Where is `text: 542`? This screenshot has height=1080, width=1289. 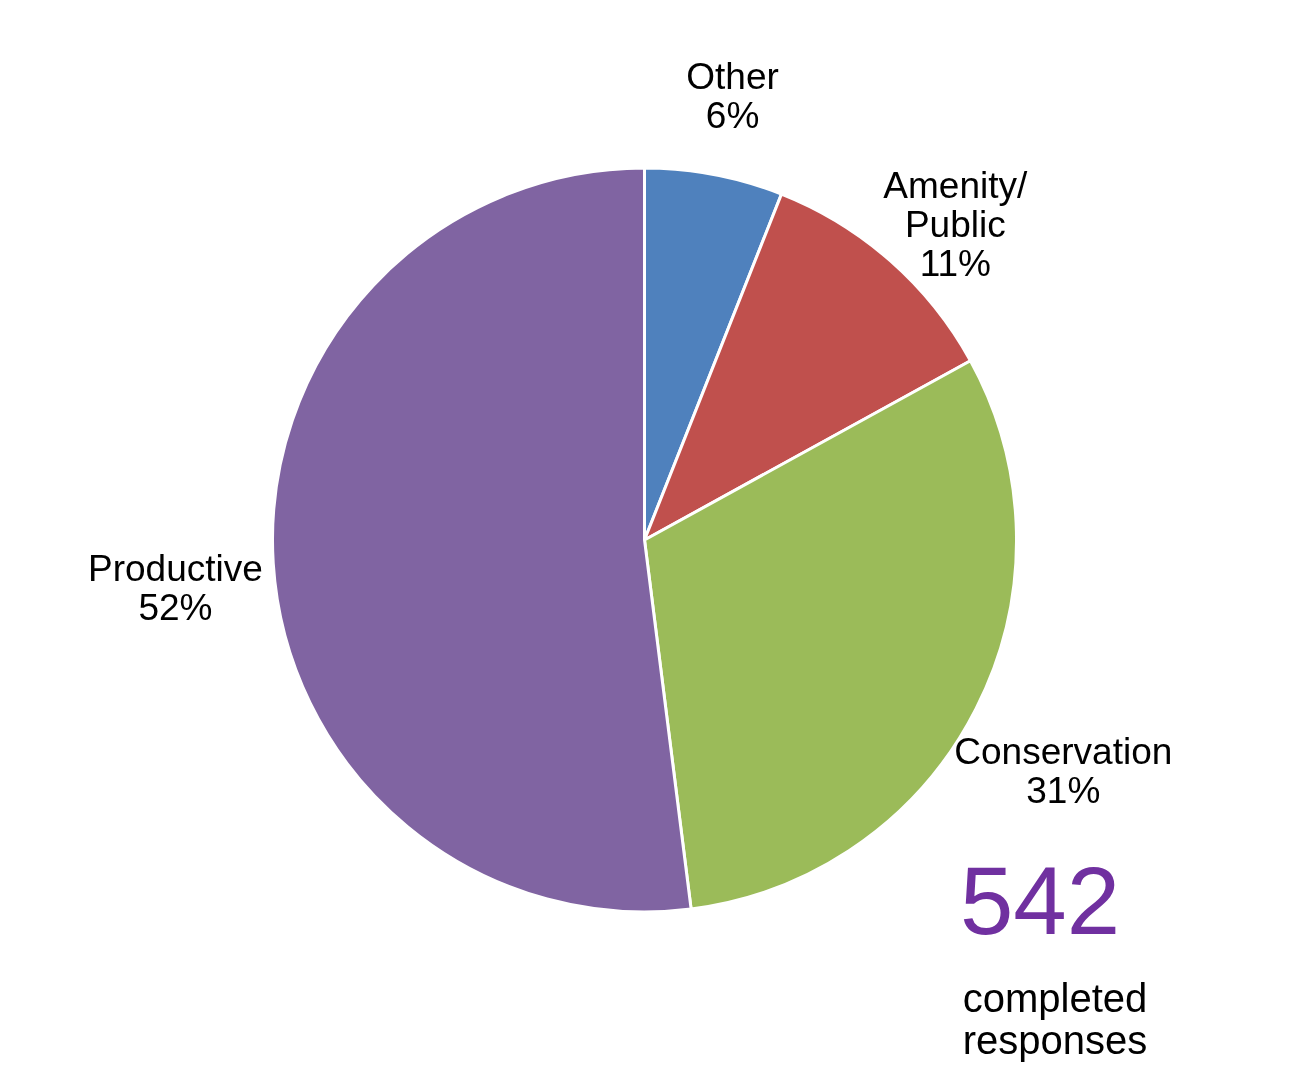
text: 542 is located at coordinates (1040, 900).